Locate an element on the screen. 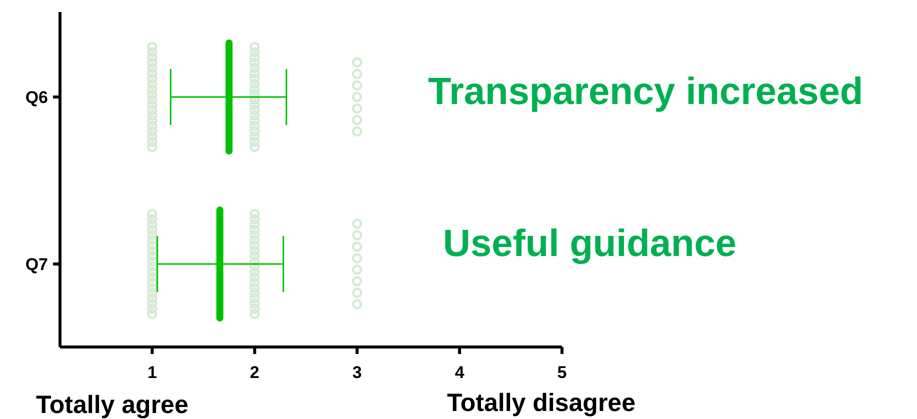 The image size is (917, 419). x-tick-label: 3 is located at coordinates (357, 372).